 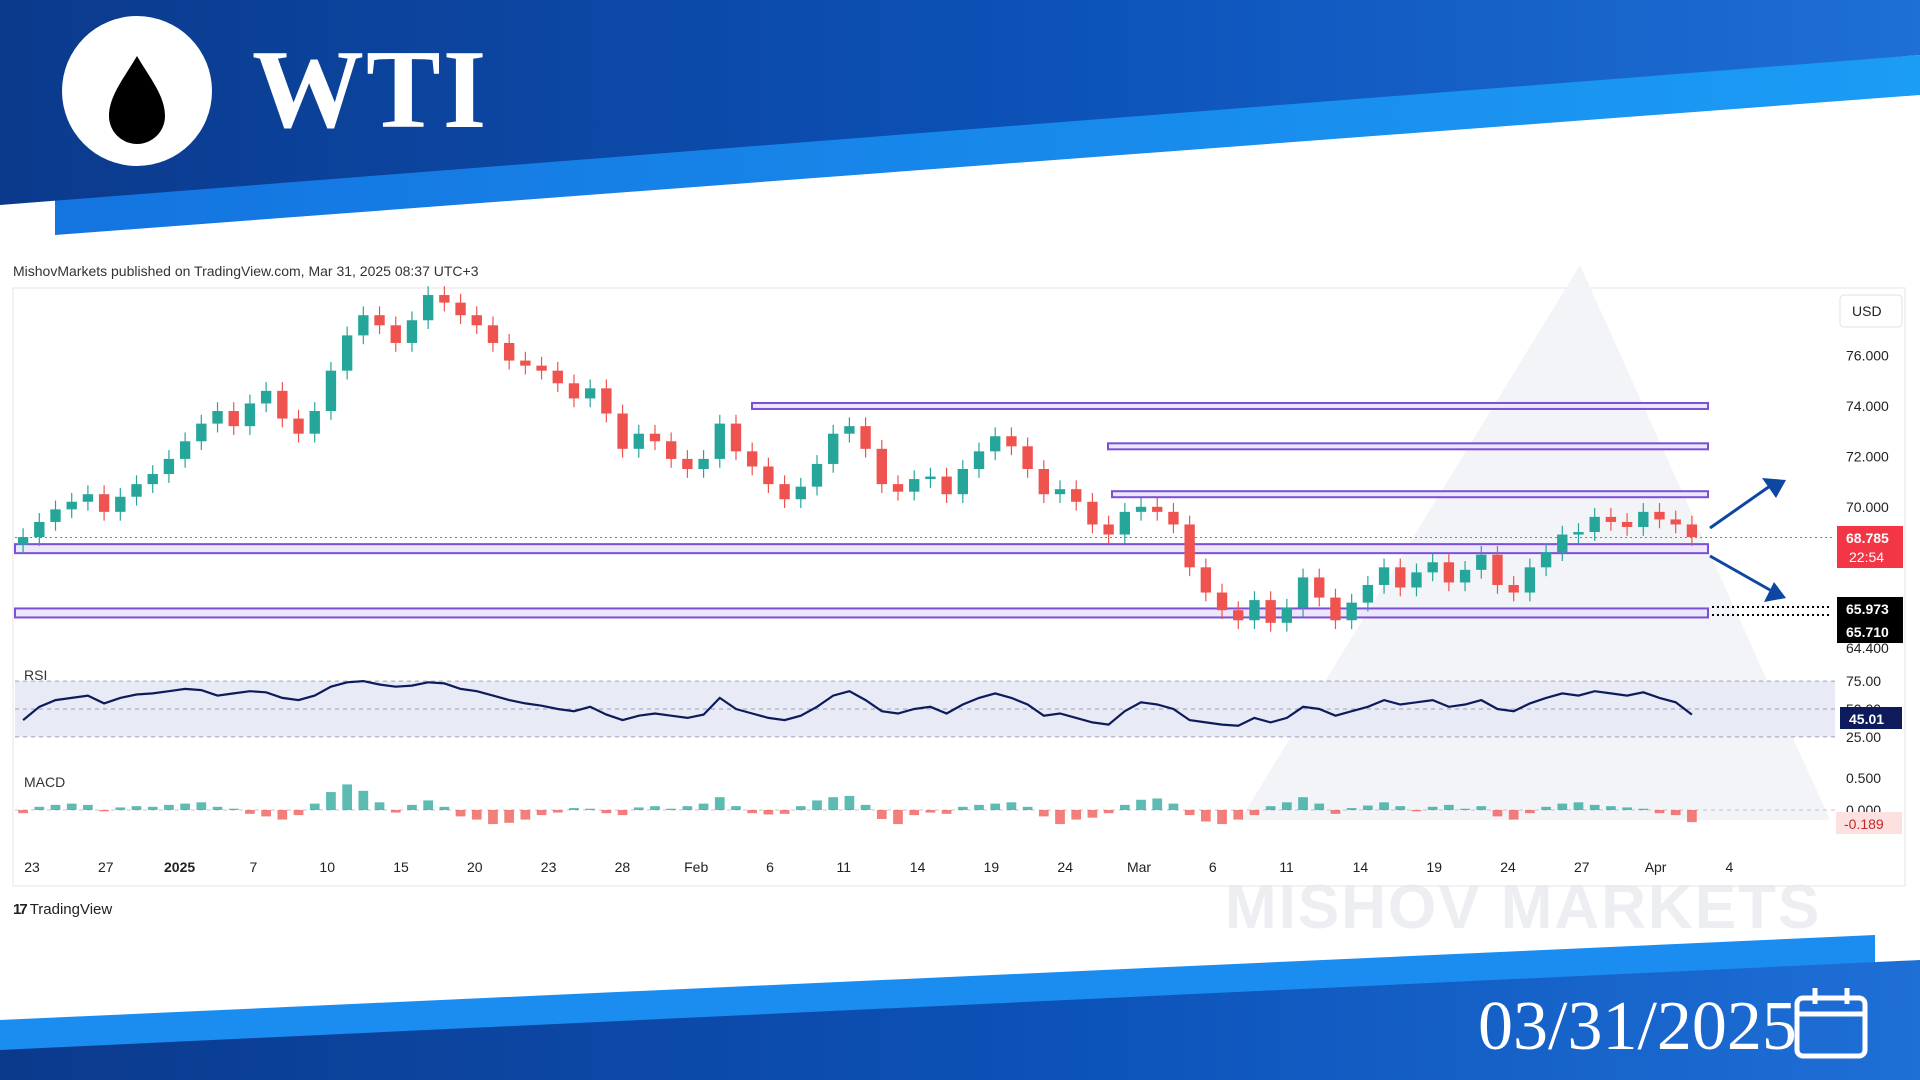 I want to click on x-tick-label: 2025, so click(x=179, y=867).